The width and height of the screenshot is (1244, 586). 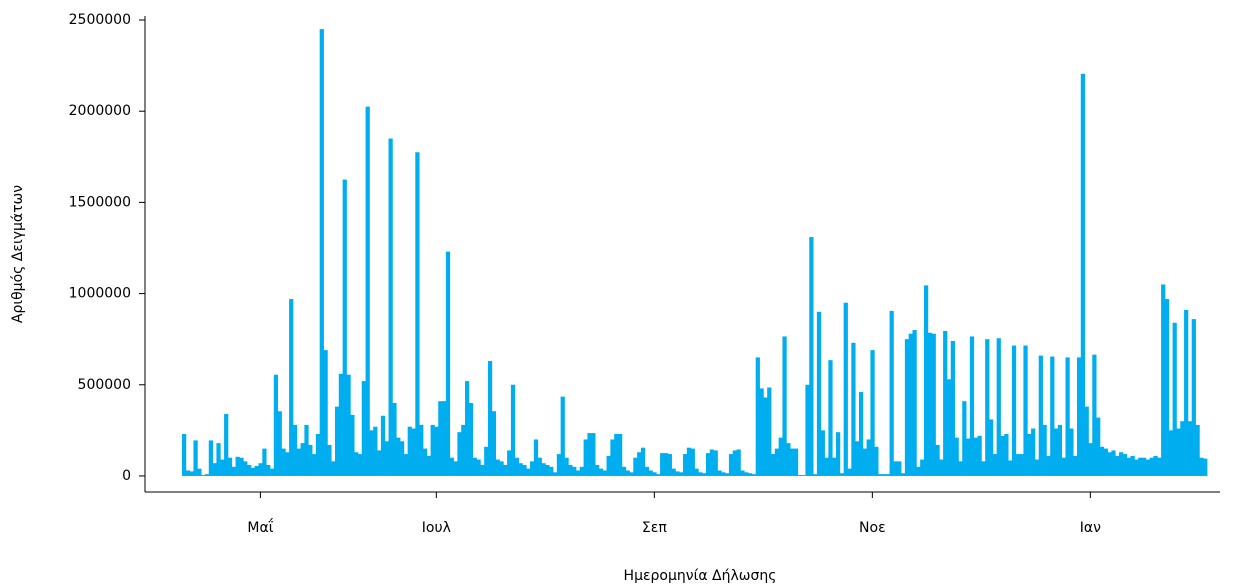 What do you see at coordinates (700, 576) in the screenshot?
I see `x-axis-title: Ημερομηνία Δήλωσης` at bounding box center [700, 576].